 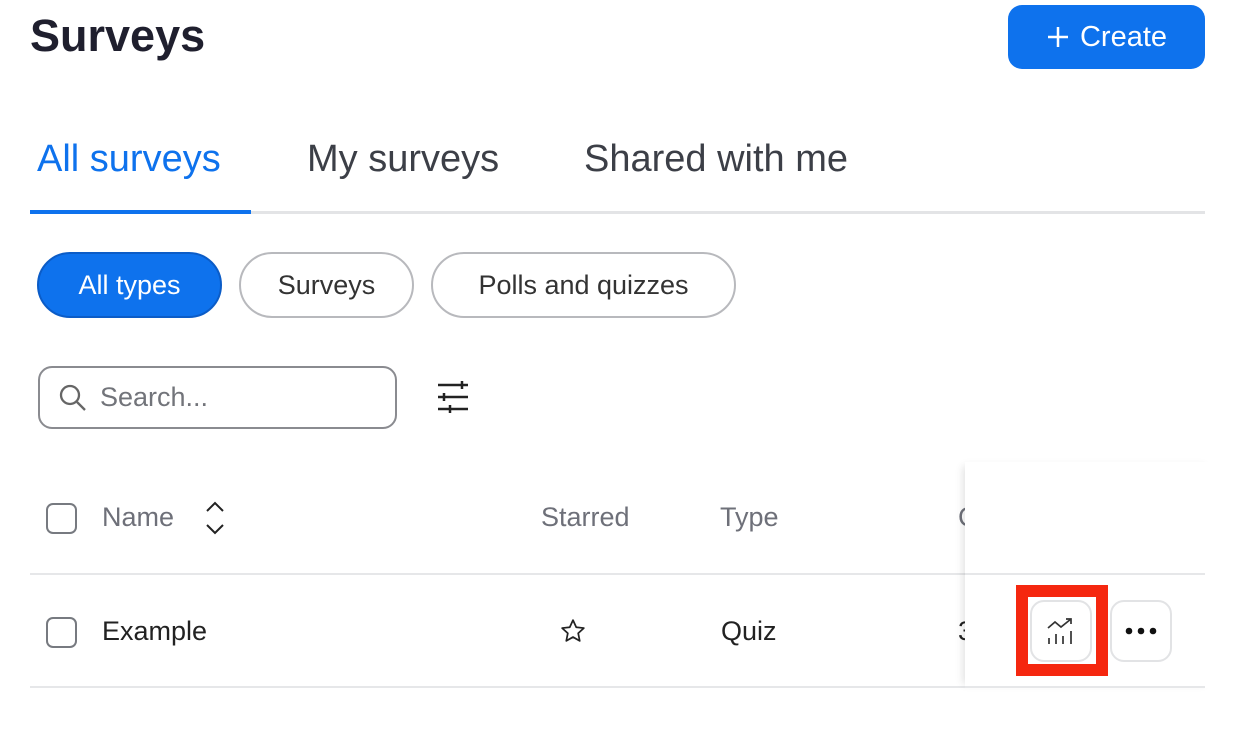 What do you see at coordinates (1123, 36) in the screenshot?
I see `create-label: Create` at bounding box center [1123, 36].